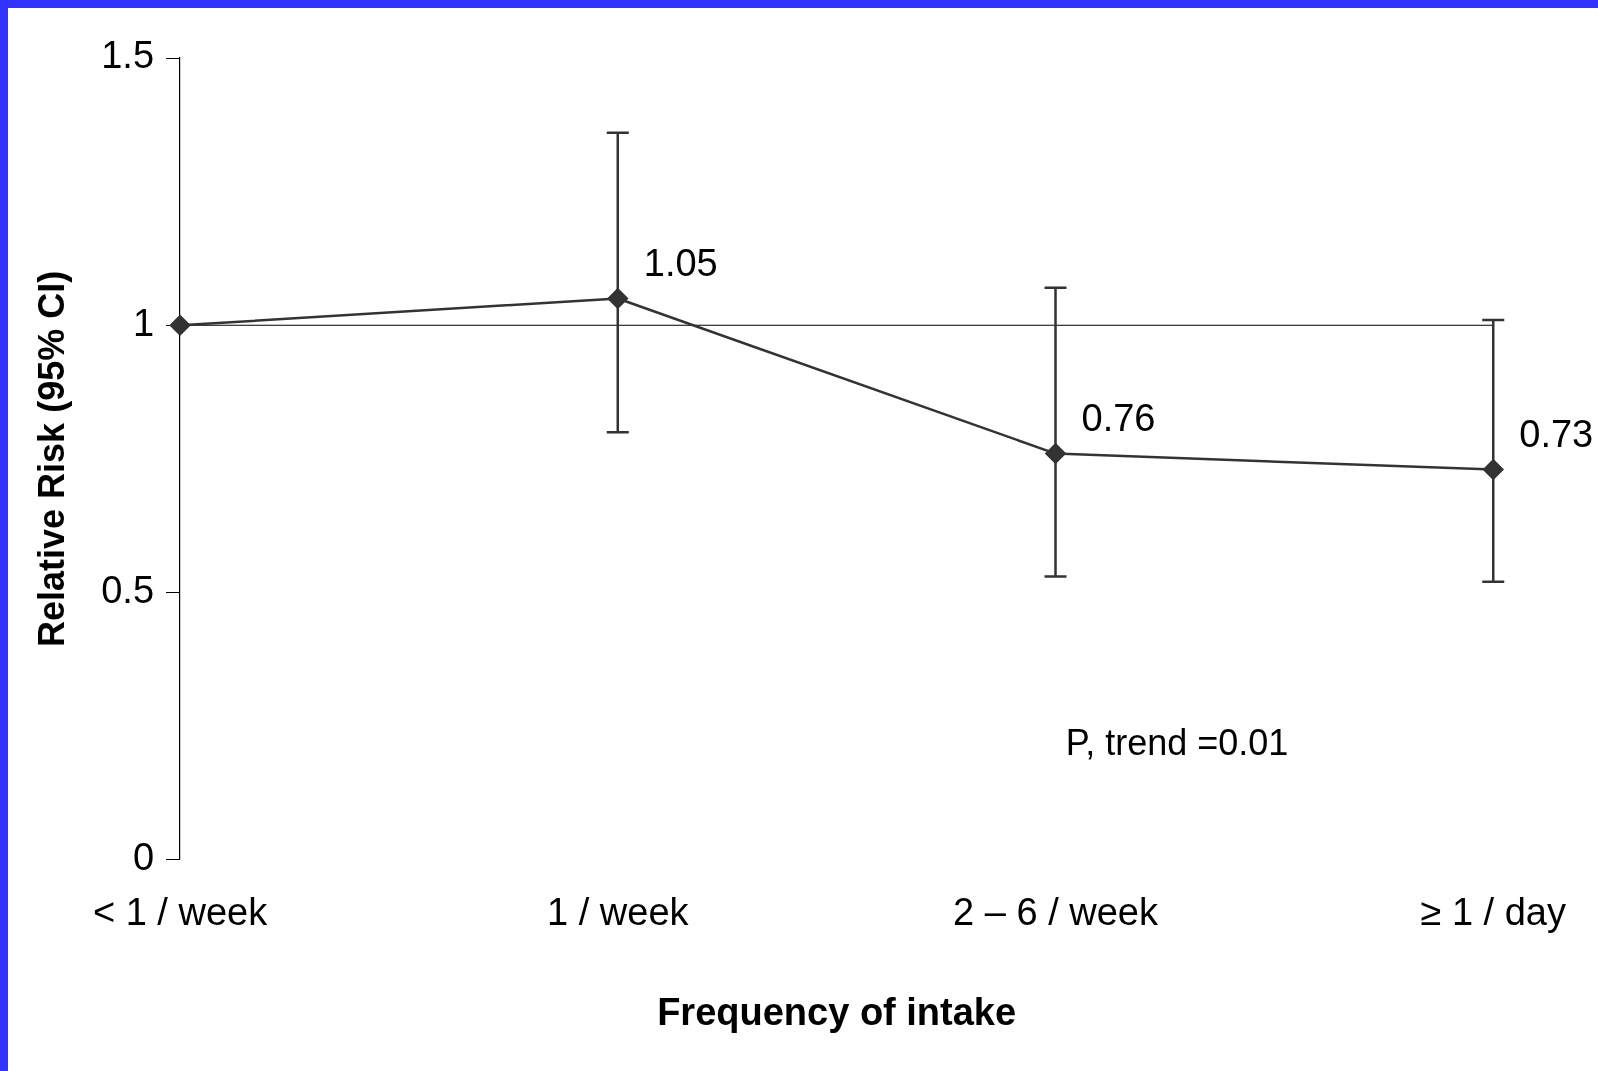 This screenshot has width=1598, height=1071. Describe the element at coordinates (128, 55) in the screenshot. I see `y-tick-label: 1.5` at that location.